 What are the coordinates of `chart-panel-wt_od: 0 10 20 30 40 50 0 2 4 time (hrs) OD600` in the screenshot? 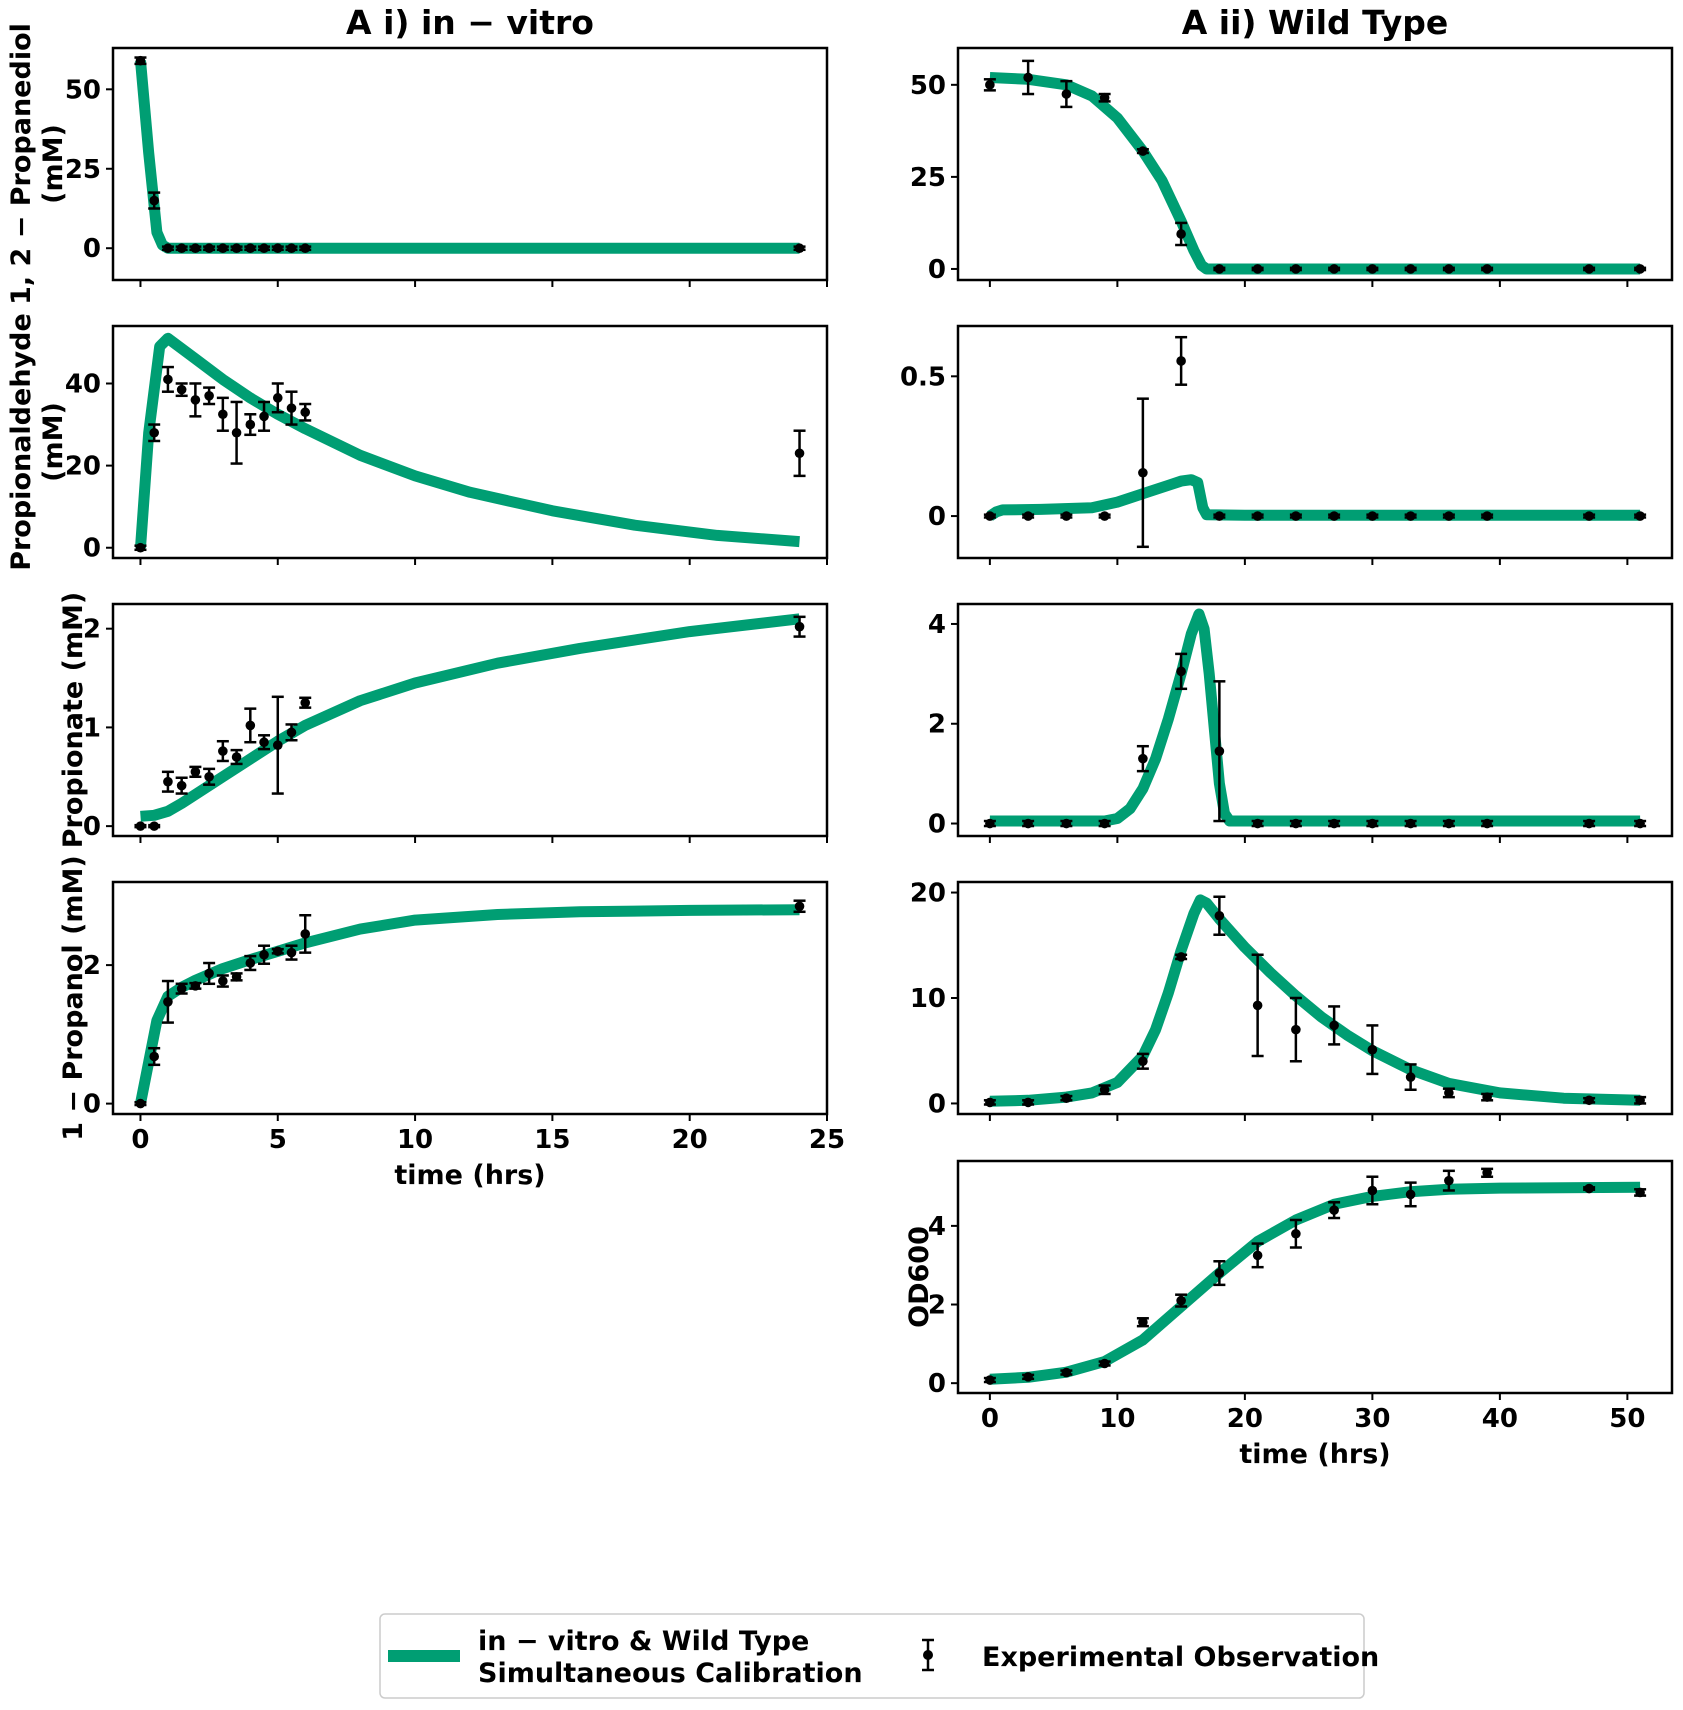 It's located at (1289, 1314).